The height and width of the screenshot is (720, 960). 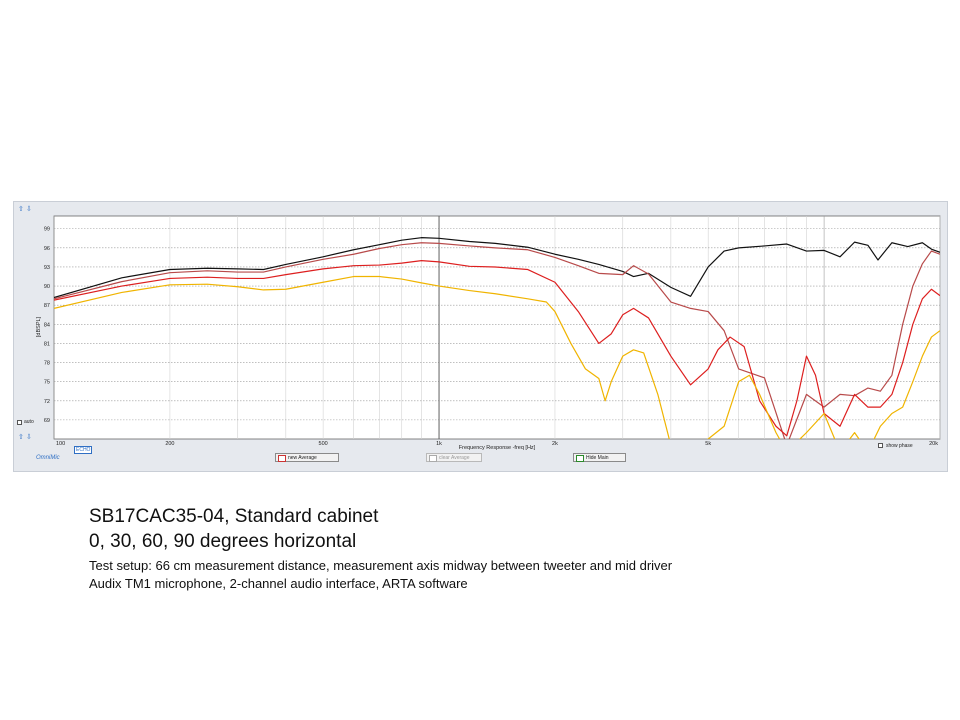 I want to click on clear-average-icon, so click(x=433, y=458).